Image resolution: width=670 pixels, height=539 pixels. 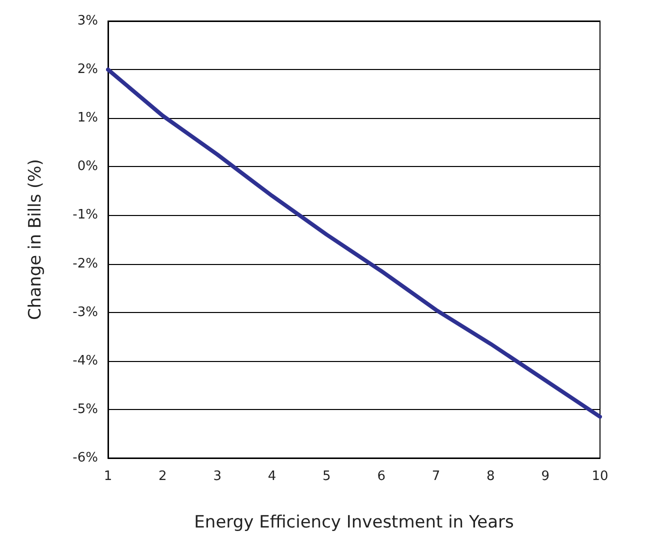 What do you see at coordinates (162, 476) in the screenshot?
I see `x-tick-label: 2` at bounding box center [162, 476].